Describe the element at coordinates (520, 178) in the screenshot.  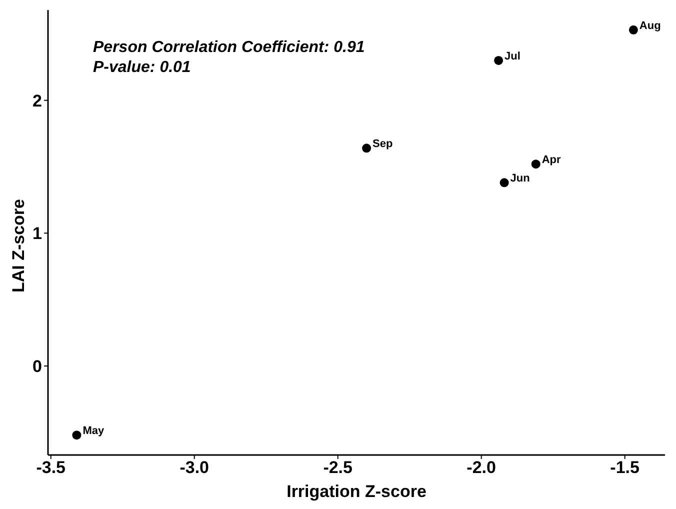
I see `annotation: Jun` at that location.